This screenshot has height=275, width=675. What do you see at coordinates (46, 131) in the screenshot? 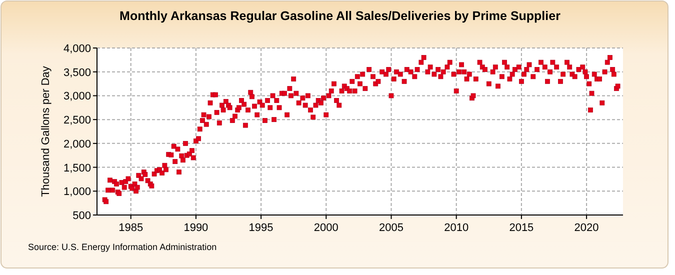
I see `y-axis-title: Thousand Gallons per Day` at bounding box center [46, 131].